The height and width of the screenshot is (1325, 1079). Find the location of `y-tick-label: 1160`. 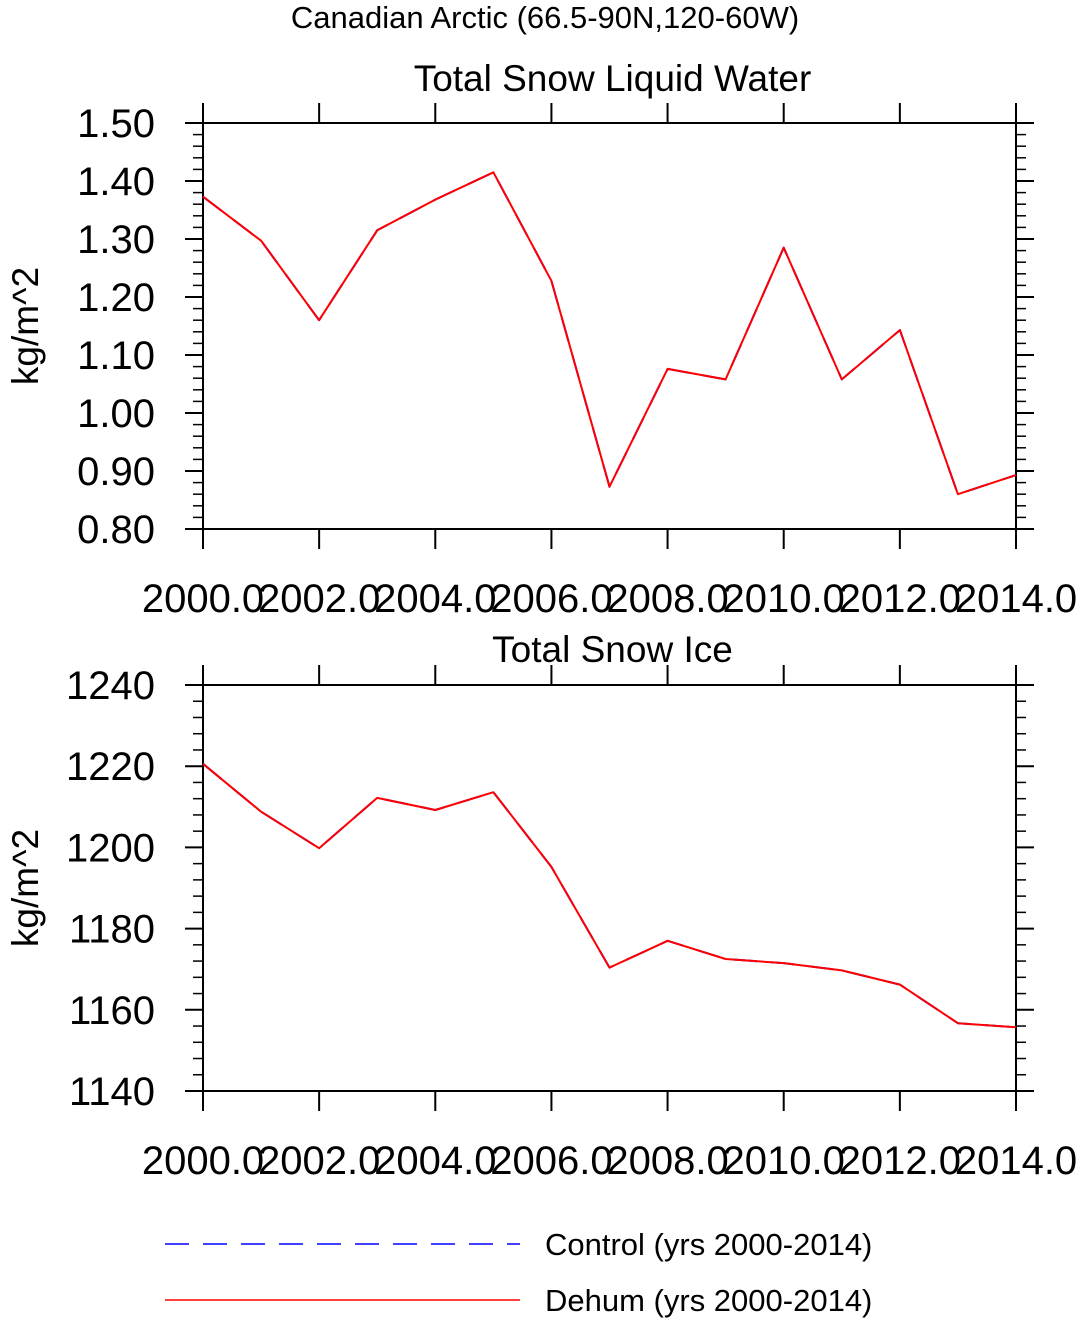

y-tick-label: 1160 is located at coordinates (112, 1011).